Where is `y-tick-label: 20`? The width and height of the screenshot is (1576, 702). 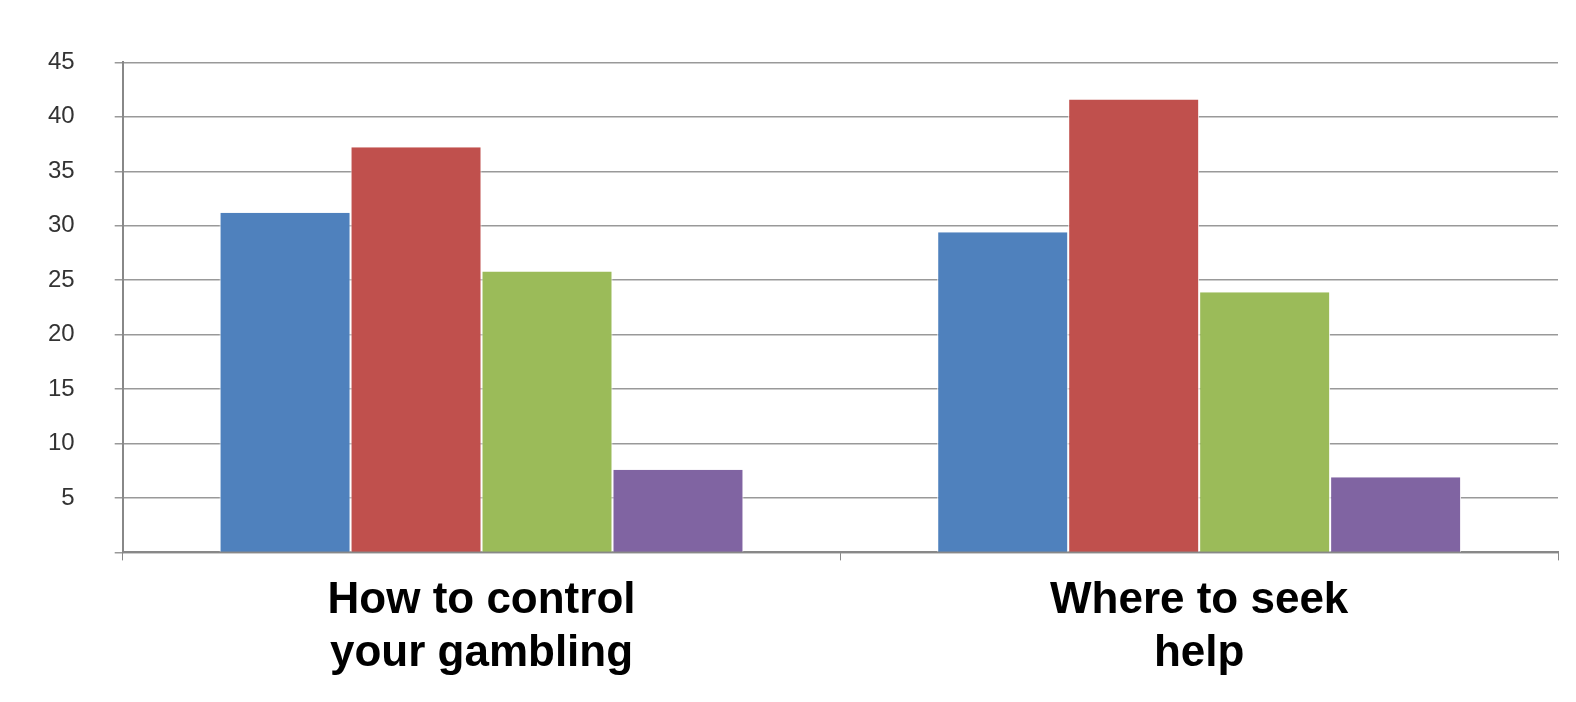
y-tick-label: 20 is located at coordinates (61, 333).